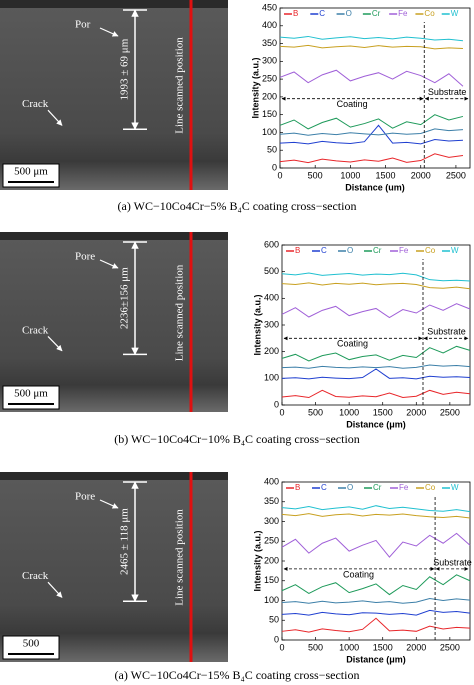  I want to click on y-tick-label: 450, so click(269, 7).